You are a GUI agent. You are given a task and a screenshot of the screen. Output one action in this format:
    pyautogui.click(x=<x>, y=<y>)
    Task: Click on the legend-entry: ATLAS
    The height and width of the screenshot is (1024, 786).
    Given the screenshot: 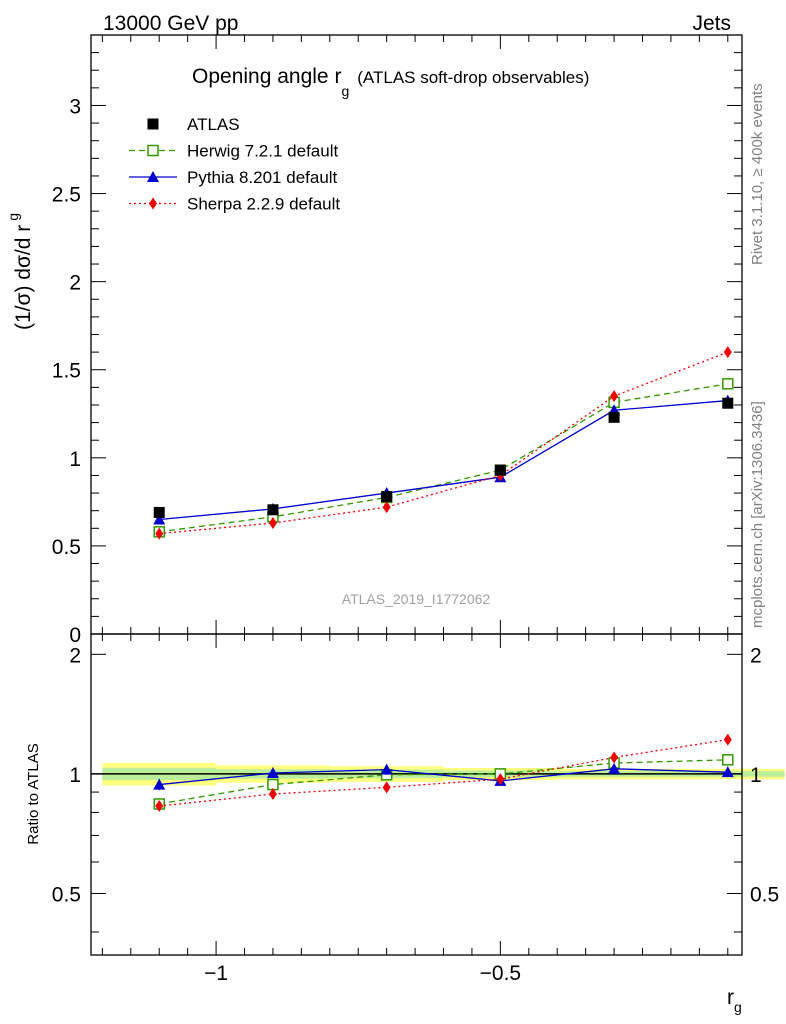 What is the action you would take?
    pyautogui.click(x=193, y=124)
    